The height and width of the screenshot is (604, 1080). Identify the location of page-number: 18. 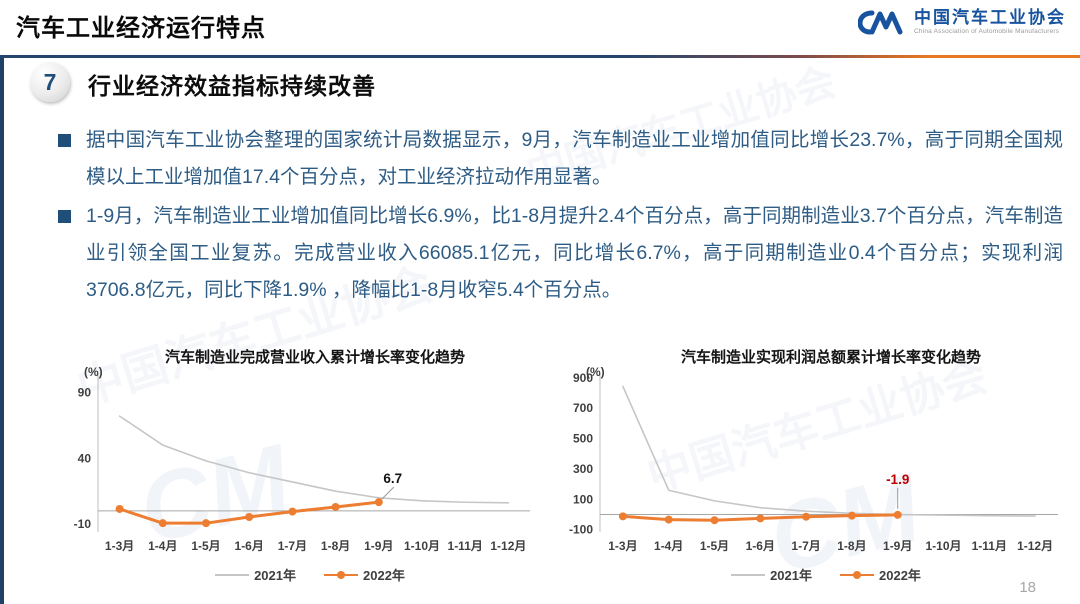
(1027, 587).